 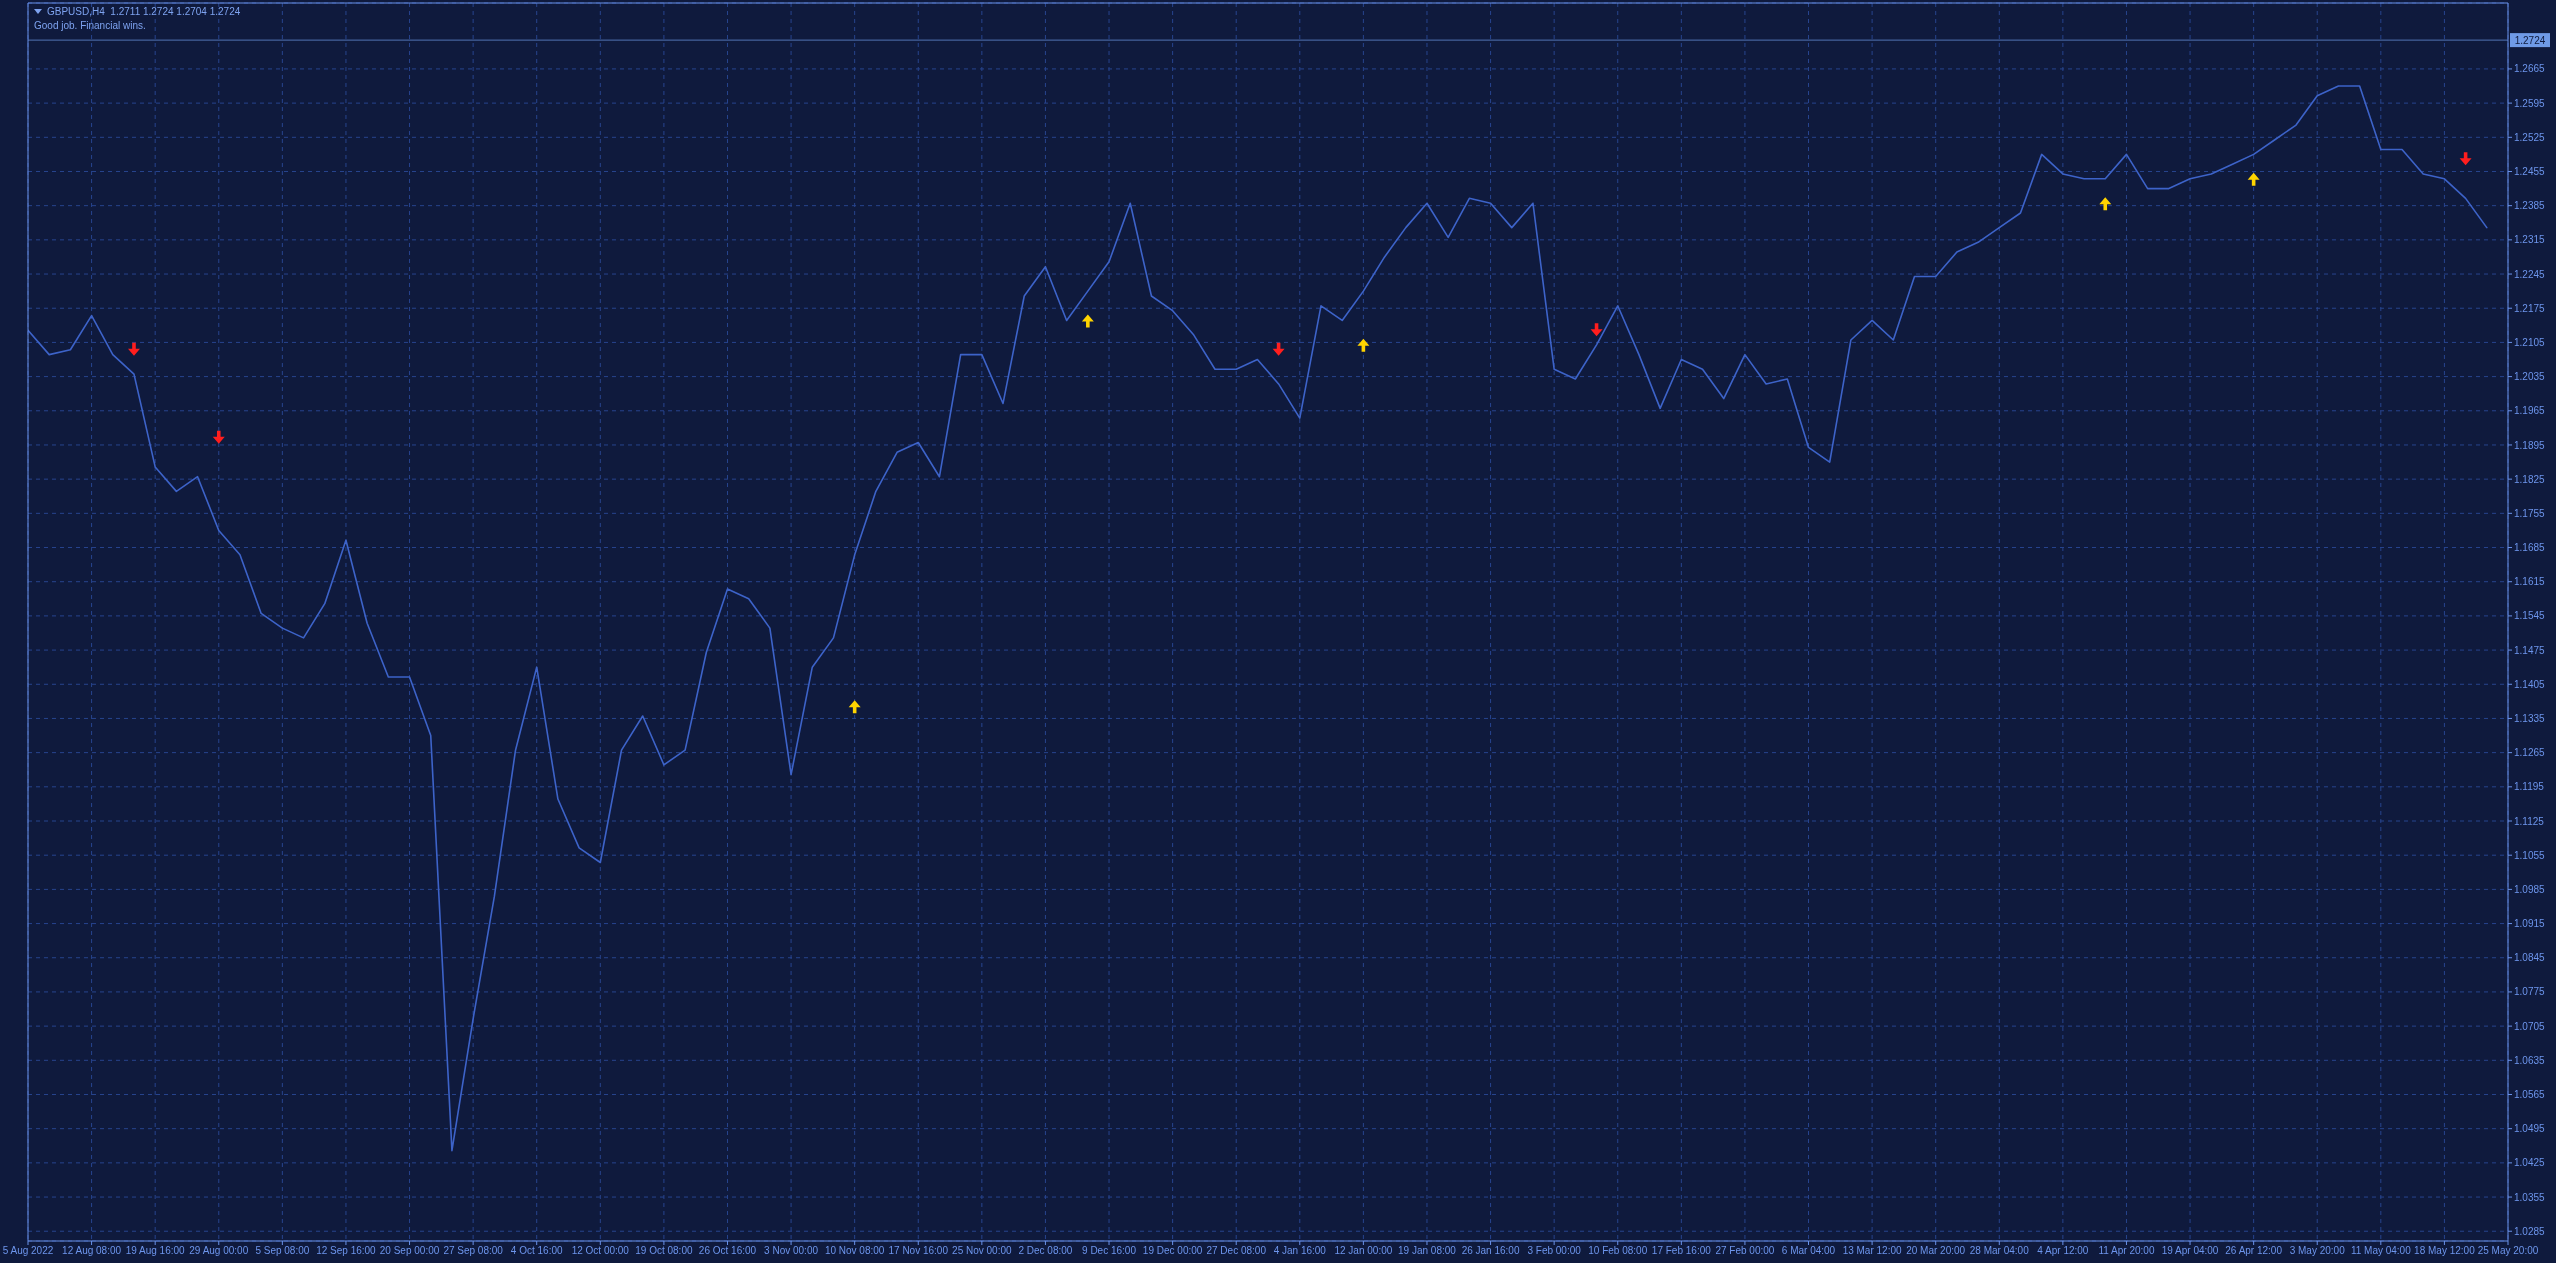 I want to click on x-tick-label: 6 Mar 04:00, so click(x=1808, y=1251).